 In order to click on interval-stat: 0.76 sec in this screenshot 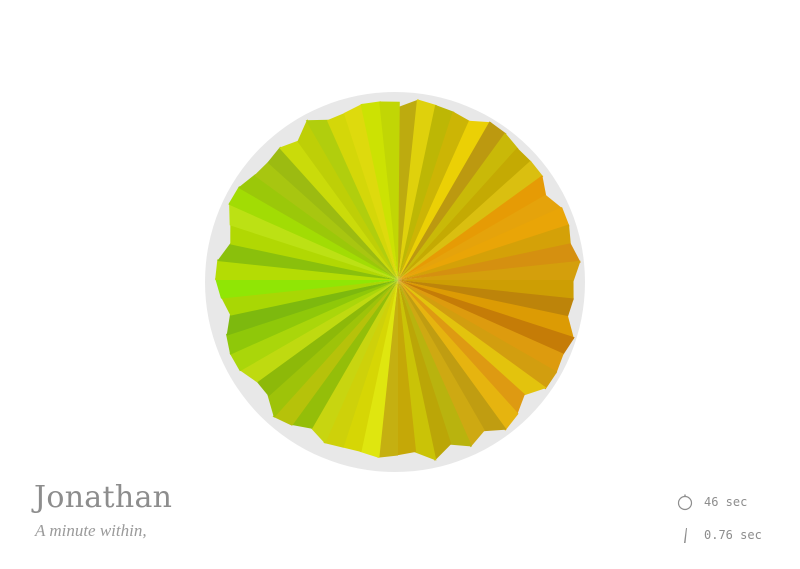, I will do `click(719, 535)`.